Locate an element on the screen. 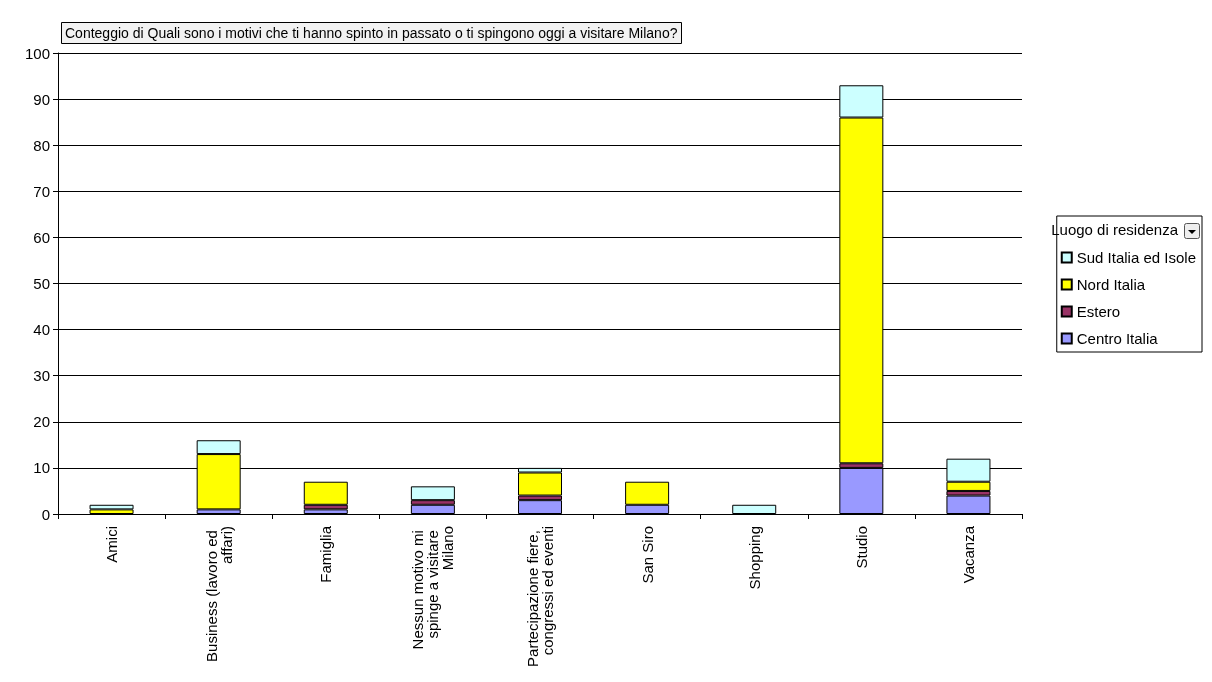 This screenshot has height=682, width=1212. y-tick-label: 100 is located at coordinates (37, 53).